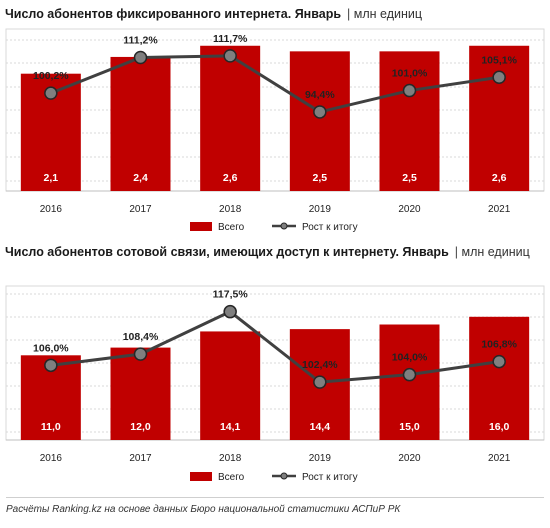  I want to click on growth-value-label: 111,2%, so click(140, 41).